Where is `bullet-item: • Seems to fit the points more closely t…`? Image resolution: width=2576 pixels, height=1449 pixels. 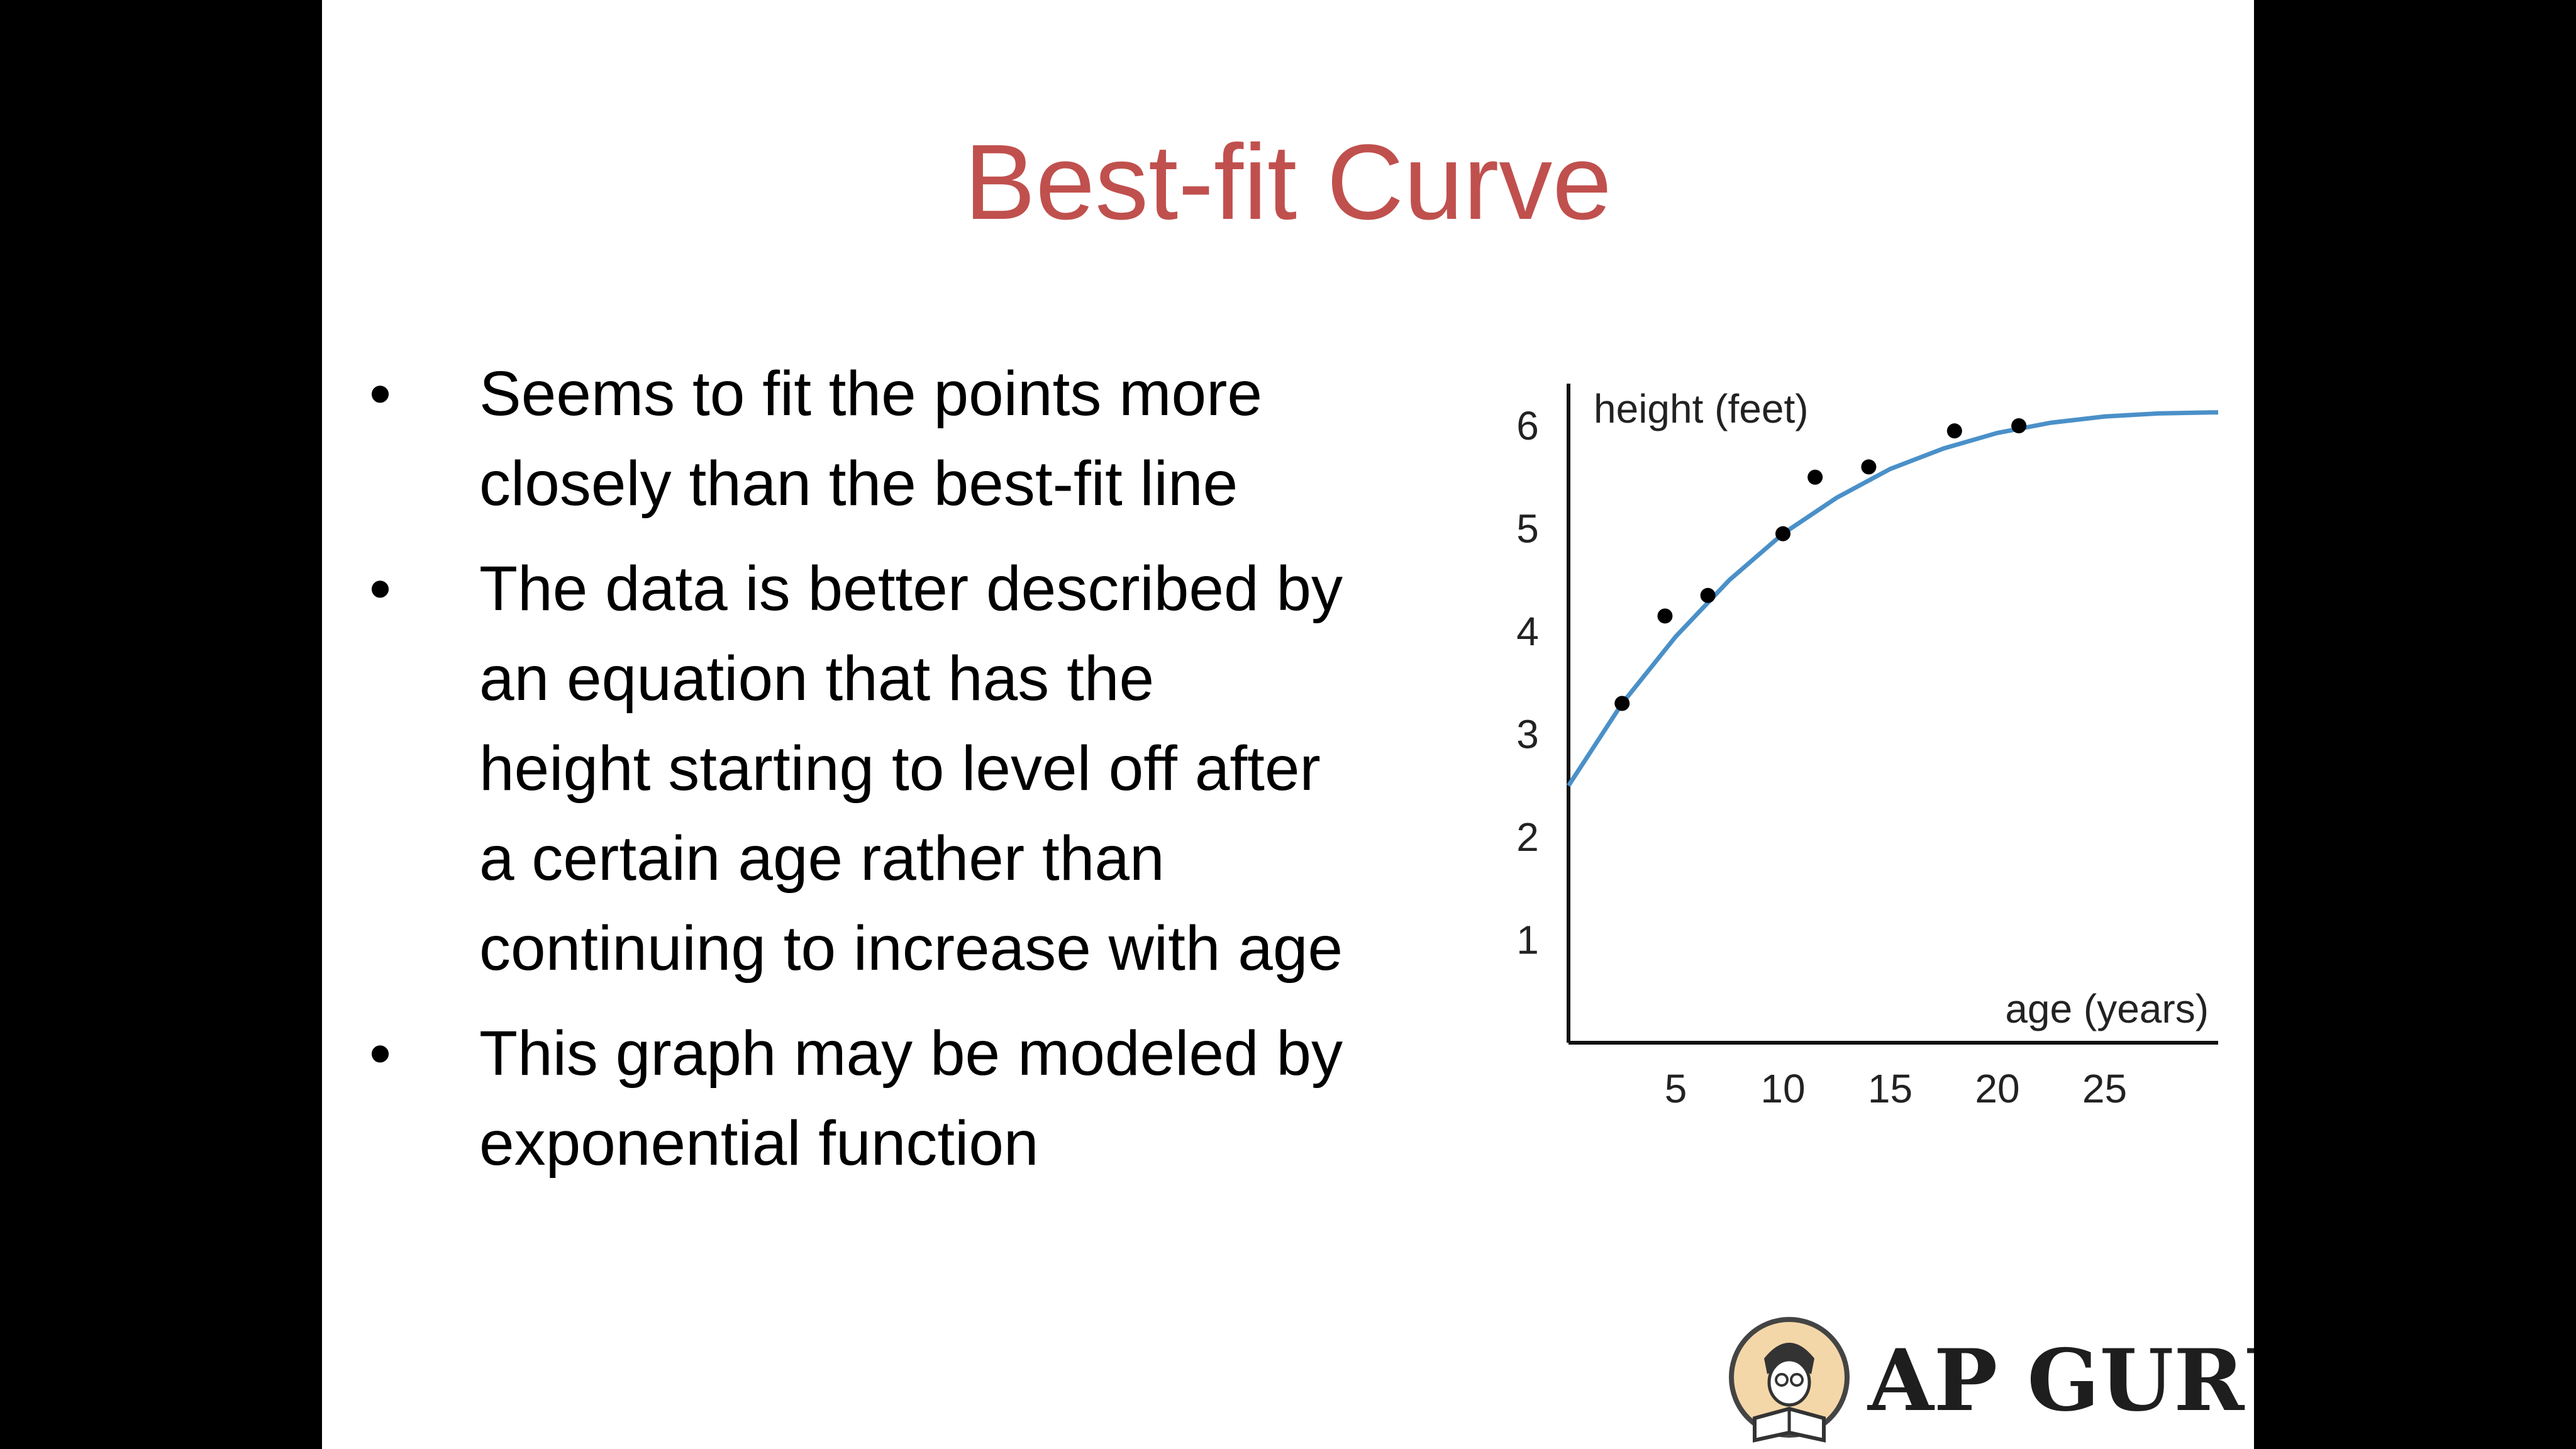
bullet-item: • Seems to fit the points more closely t… is located at coordinates (1061, 439).